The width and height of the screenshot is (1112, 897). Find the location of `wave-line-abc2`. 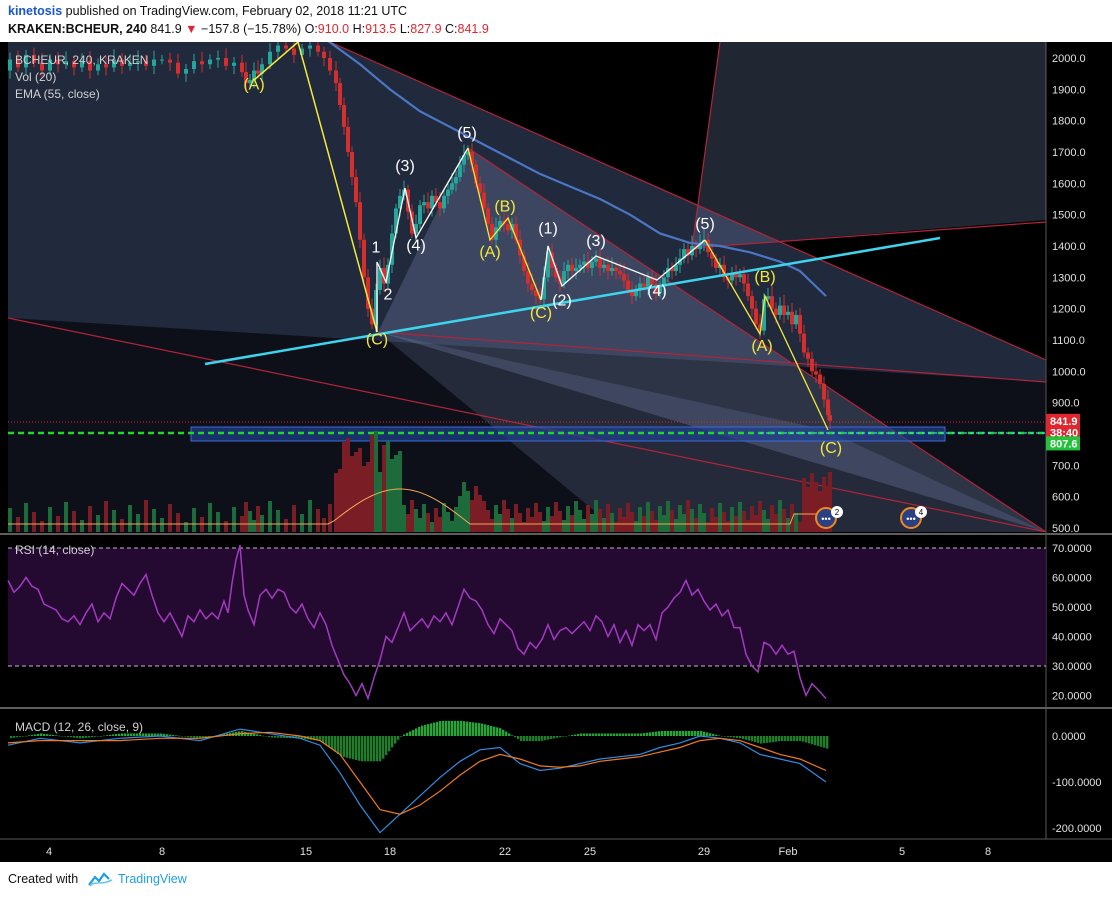

wave-line-abc2 is located at coordinates (766, 335).